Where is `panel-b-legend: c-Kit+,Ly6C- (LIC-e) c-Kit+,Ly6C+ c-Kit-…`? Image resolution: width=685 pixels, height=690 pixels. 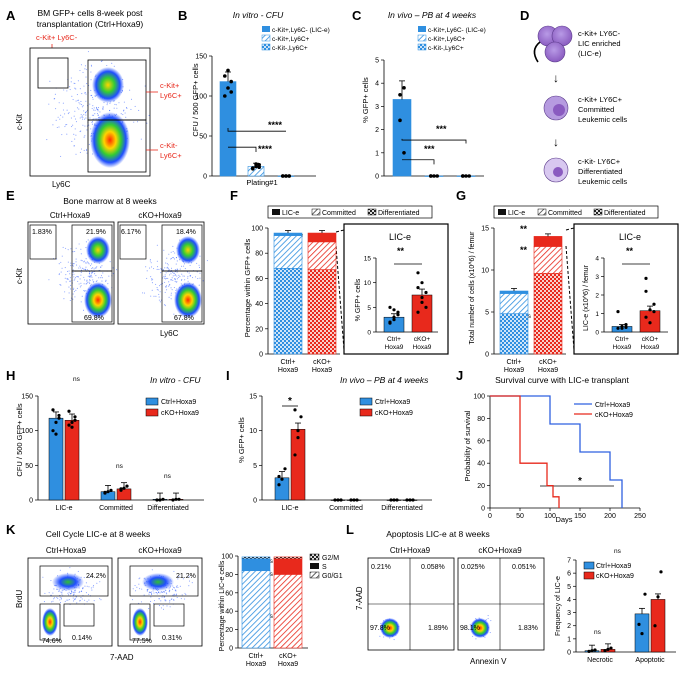 panel-b-legend: c-Kit+,Ly6C- (LIC-e) c-Kit+,Ly6C+ c-Kit-… is located at coordinates (295, 39).